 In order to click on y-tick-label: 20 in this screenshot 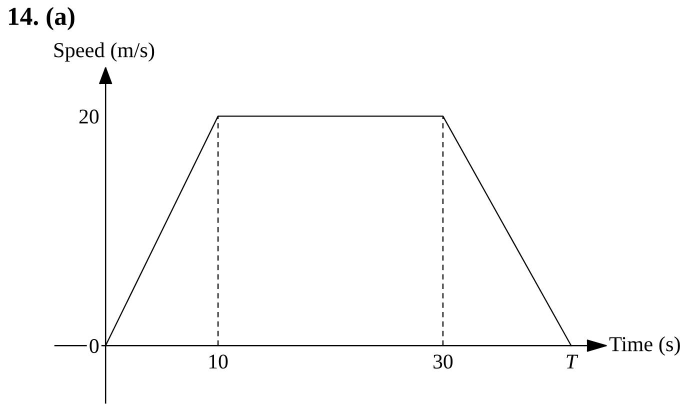, I will do `click(89, 117)`.